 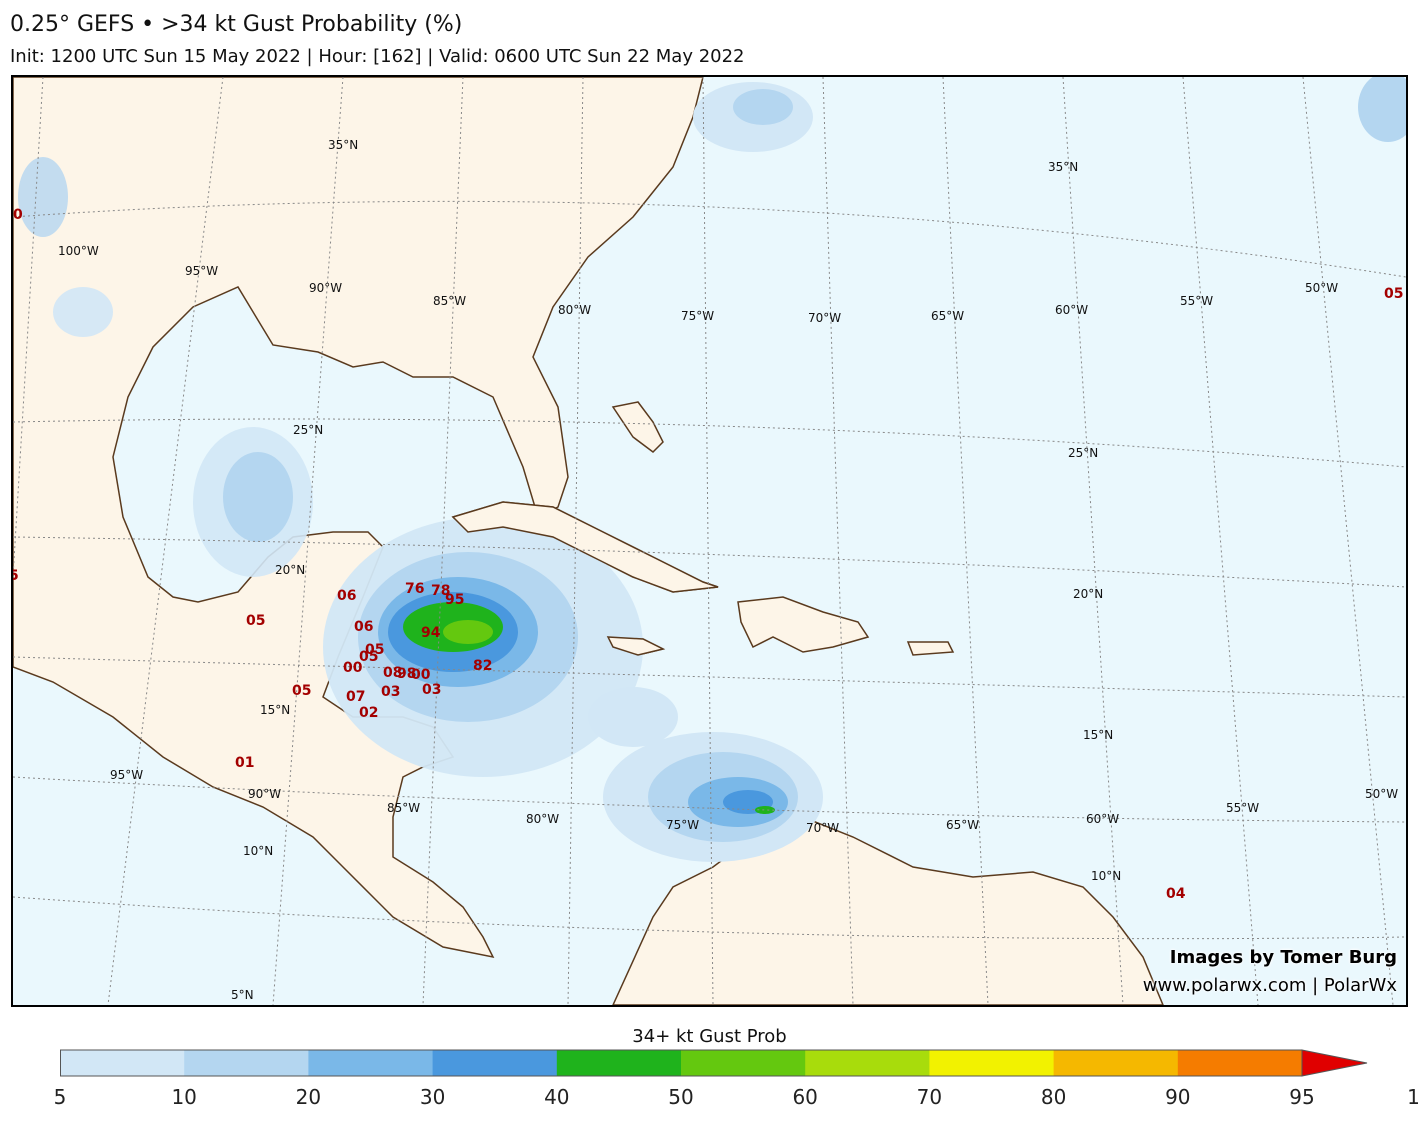 I want to click on lon-label: 100°W, so click(x=78, y=251).